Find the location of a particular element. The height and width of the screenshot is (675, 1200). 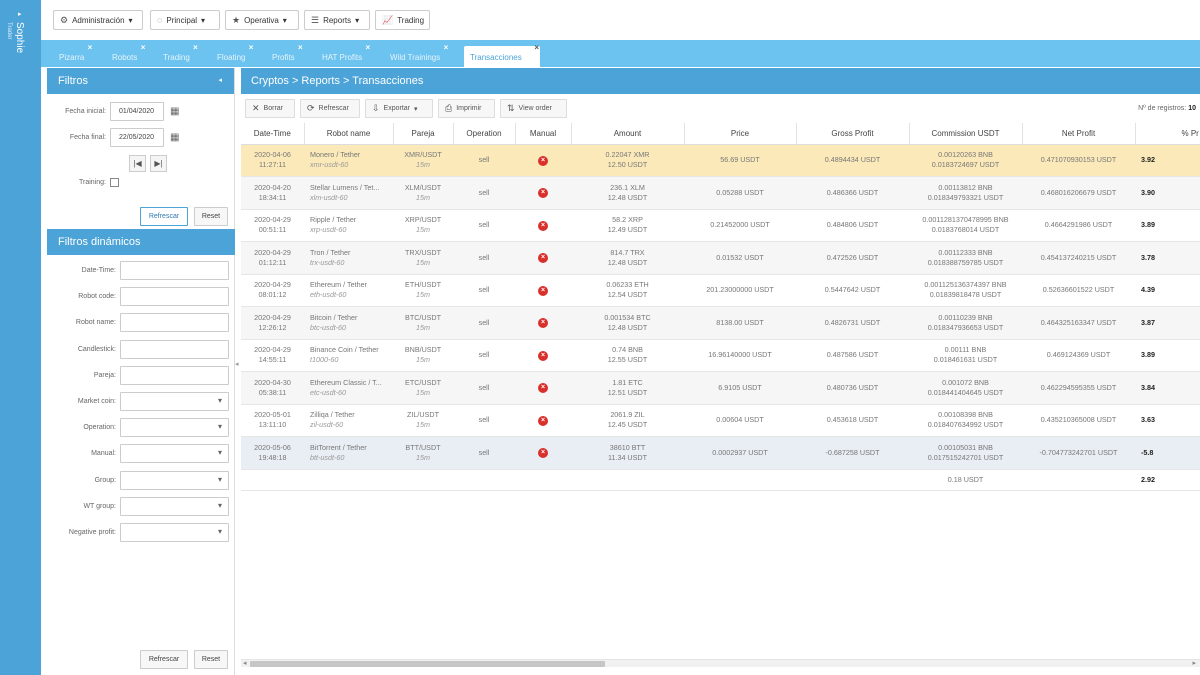

menu-principal: ◌ Principal ▾ is located at coordinates (185, 20).